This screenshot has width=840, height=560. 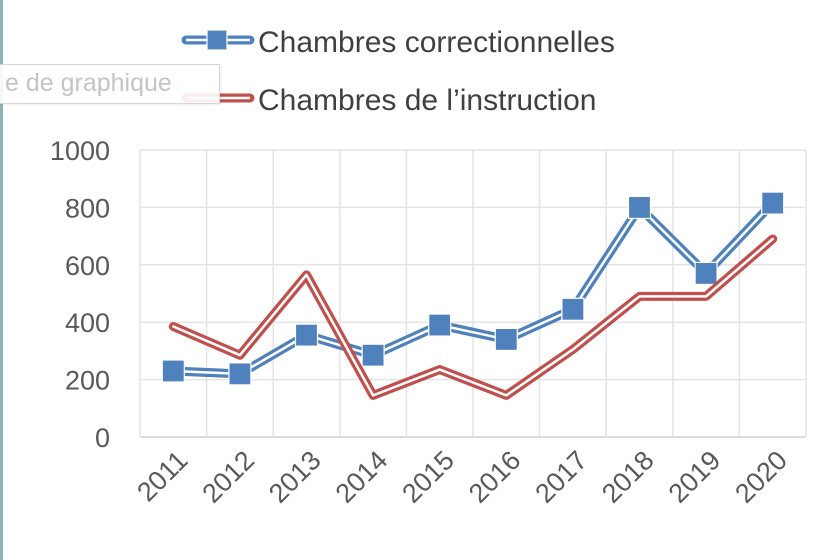 What do you see at coordinates (561, 477) in the screenshot?
I see `x-tick-label-6: 2017` at bounding box center [561, 477].